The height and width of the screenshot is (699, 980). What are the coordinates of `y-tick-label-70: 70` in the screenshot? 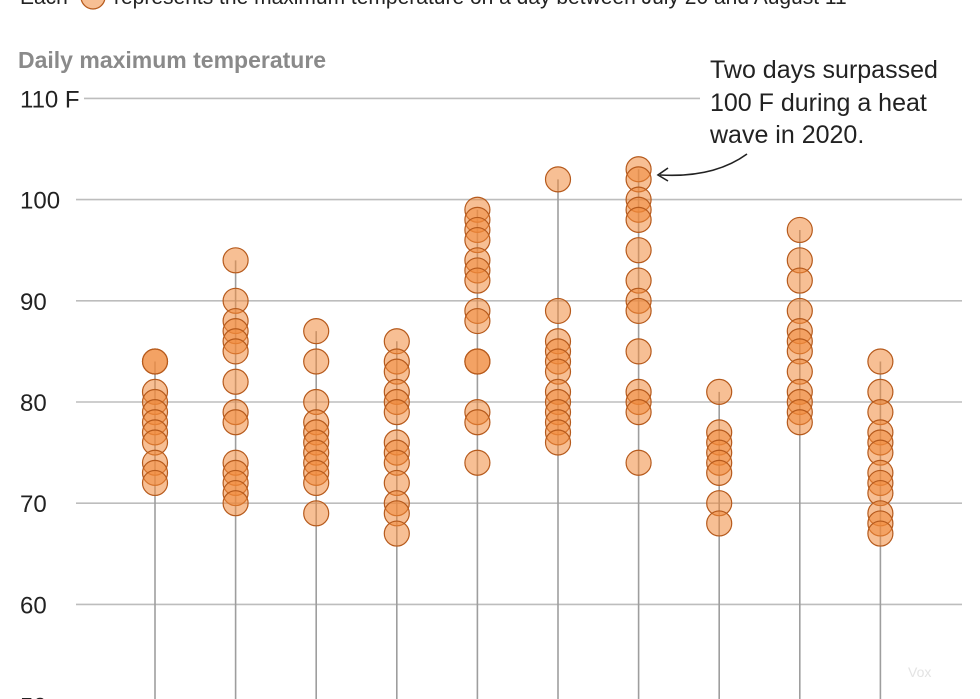 It's located at (33, 504).